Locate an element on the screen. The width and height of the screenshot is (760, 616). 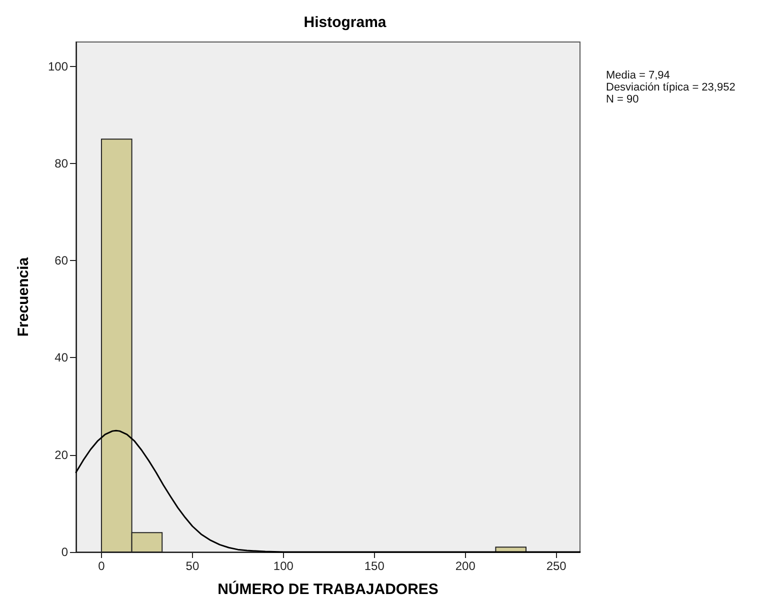
chart-title: Histograma is located at coordinates (345, 22).